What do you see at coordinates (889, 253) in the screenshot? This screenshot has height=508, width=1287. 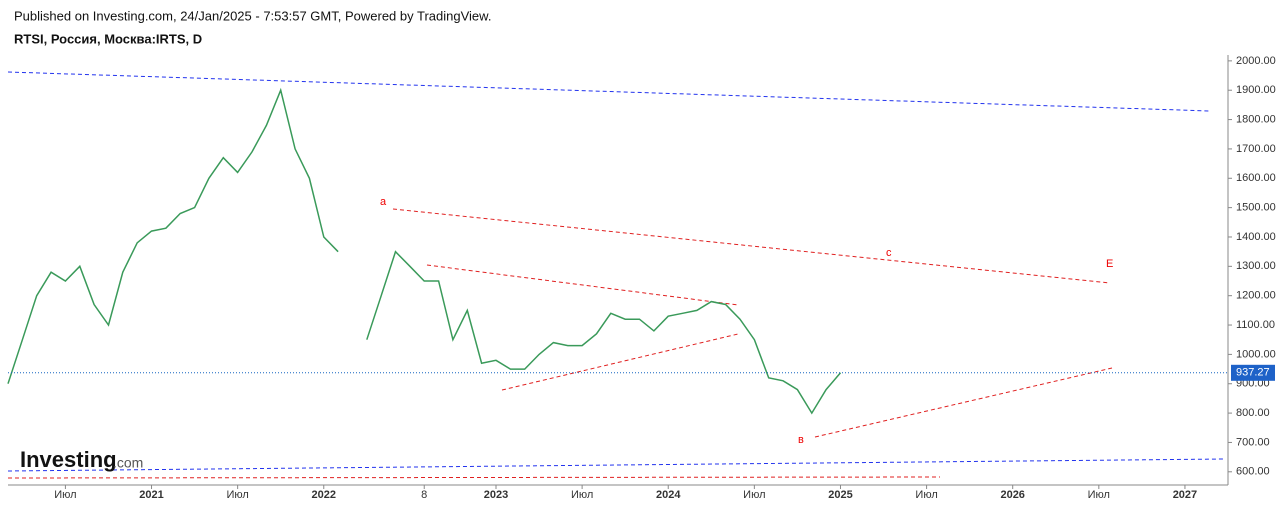 I see `wave-label: c` at bounding box center [889, 253].